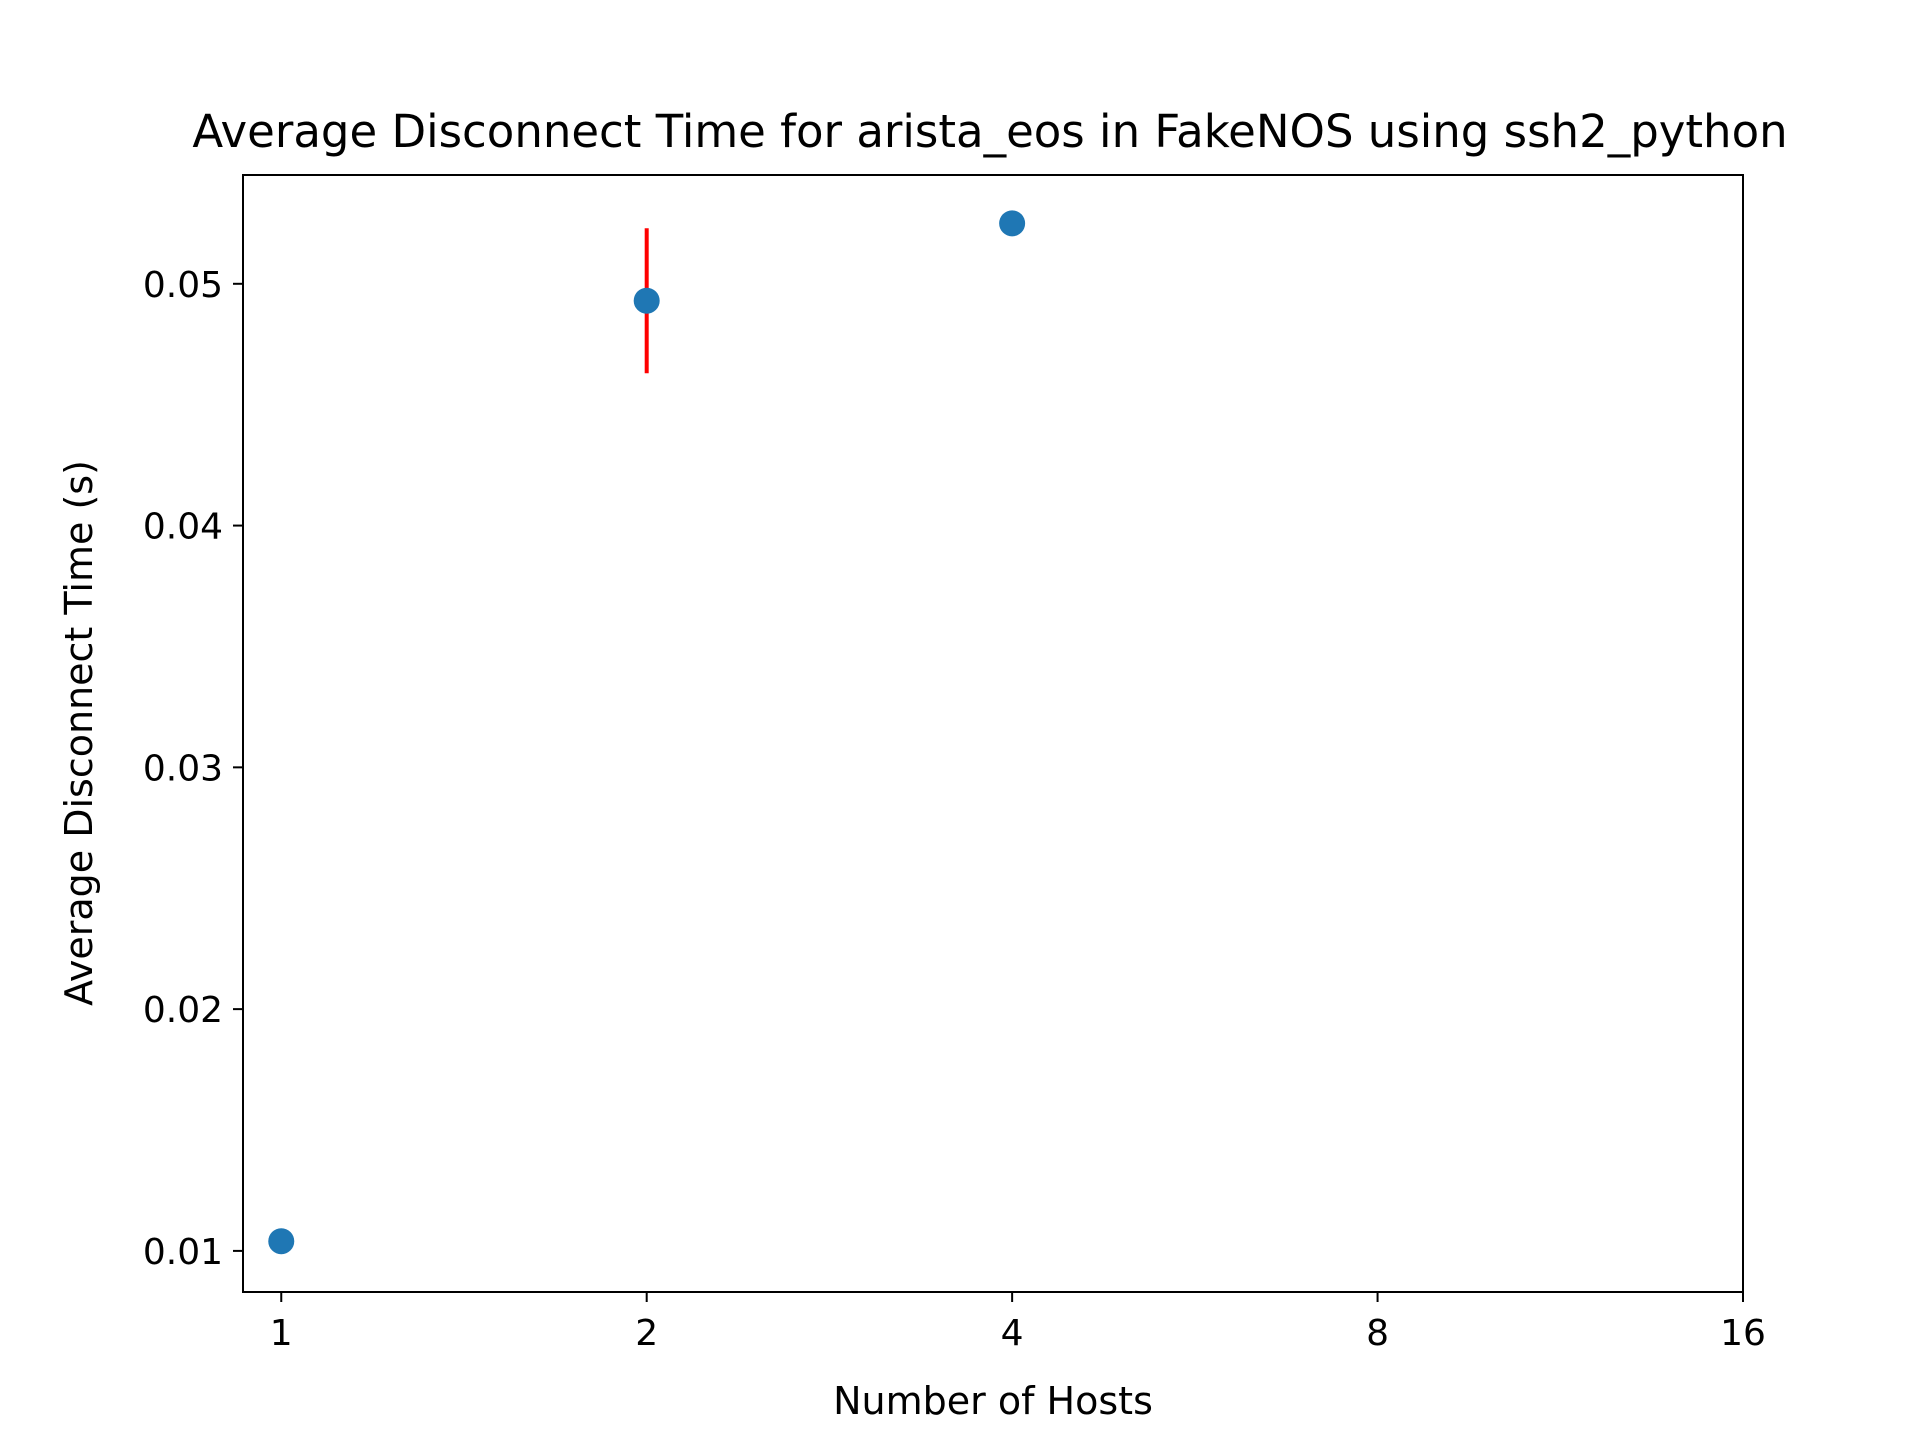  What do you see at coordinates (183, 1252) in the screenshot?
I see `y-tick-label: 0.01` at bounding box center [183, 1252].